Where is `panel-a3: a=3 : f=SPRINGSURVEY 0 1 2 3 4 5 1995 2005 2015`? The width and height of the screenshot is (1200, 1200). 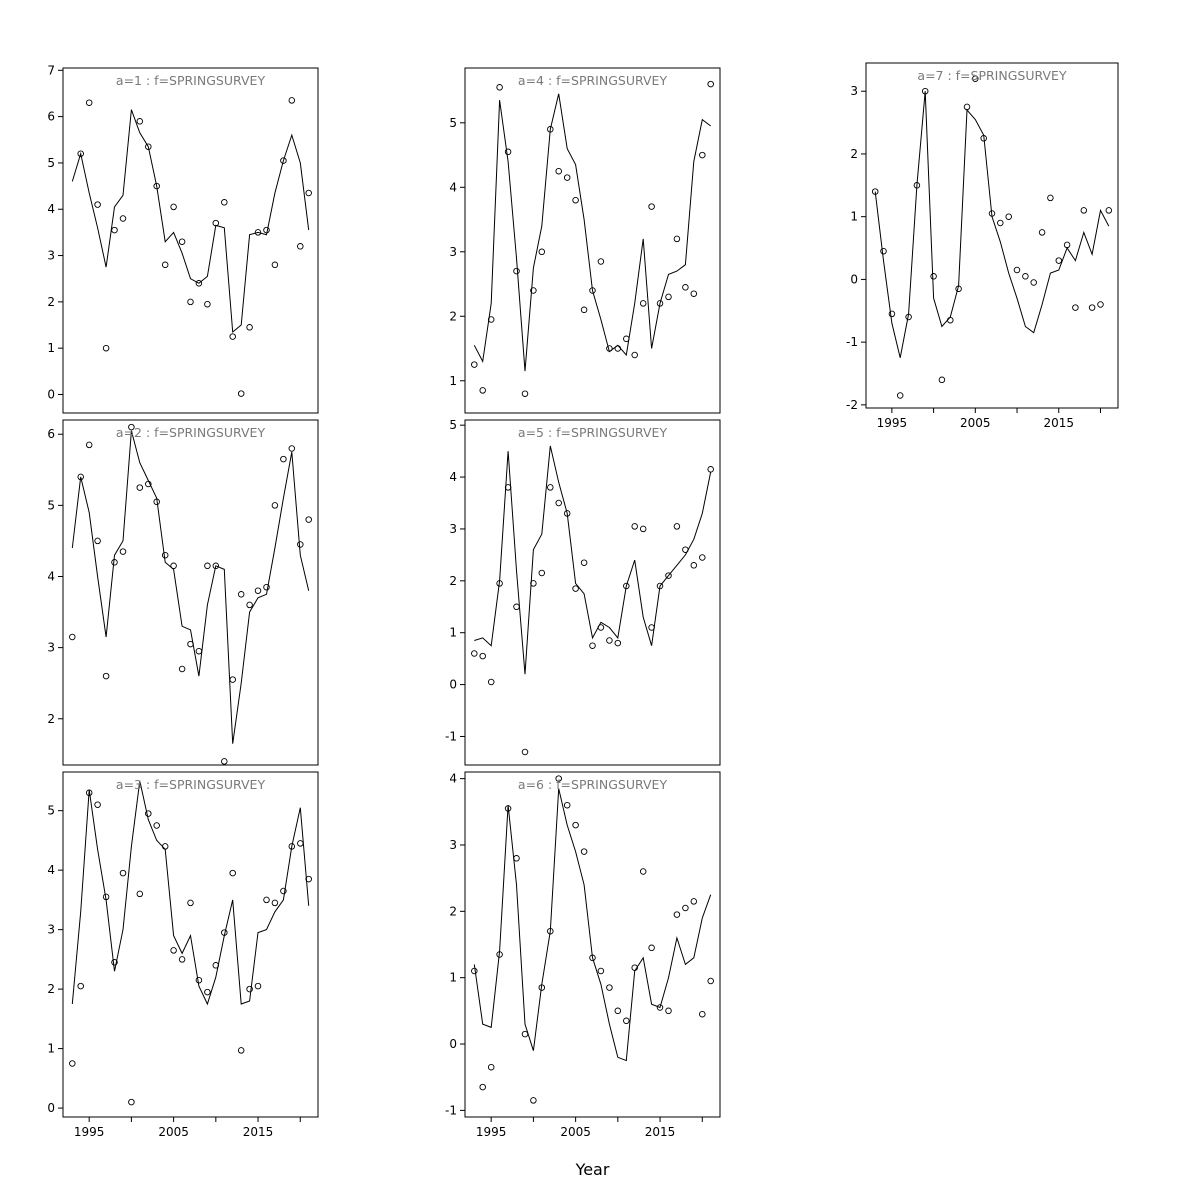 panel-a3: a=3 : f=SPRINGSURVEY 0 1 2 3 4 5 1995 2005 2015 is located at coordinates (168, 959).